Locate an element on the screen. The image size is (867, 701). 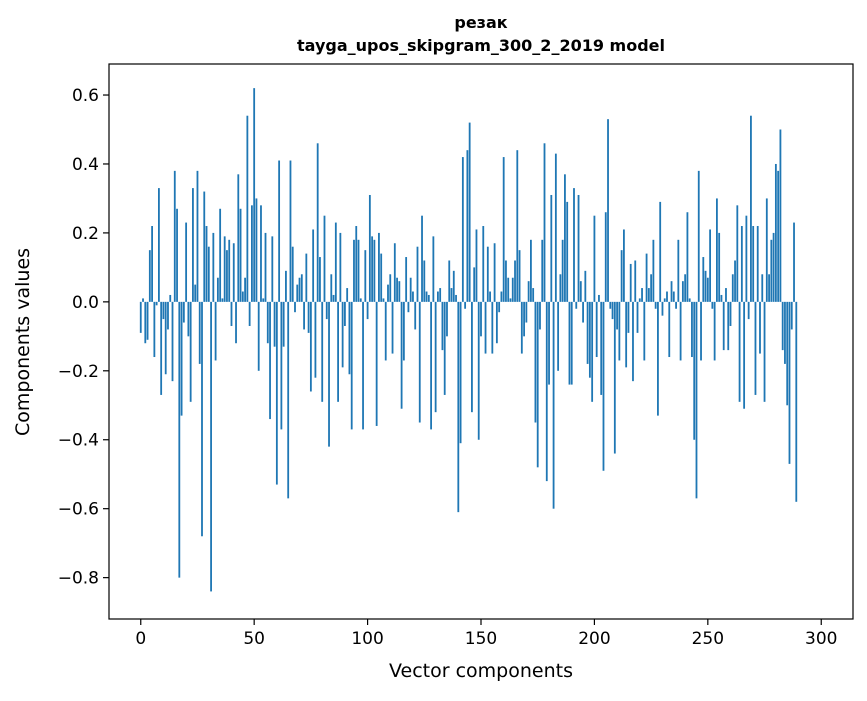
y-tick-label: 0.2 is located at coordinates (85, 234).